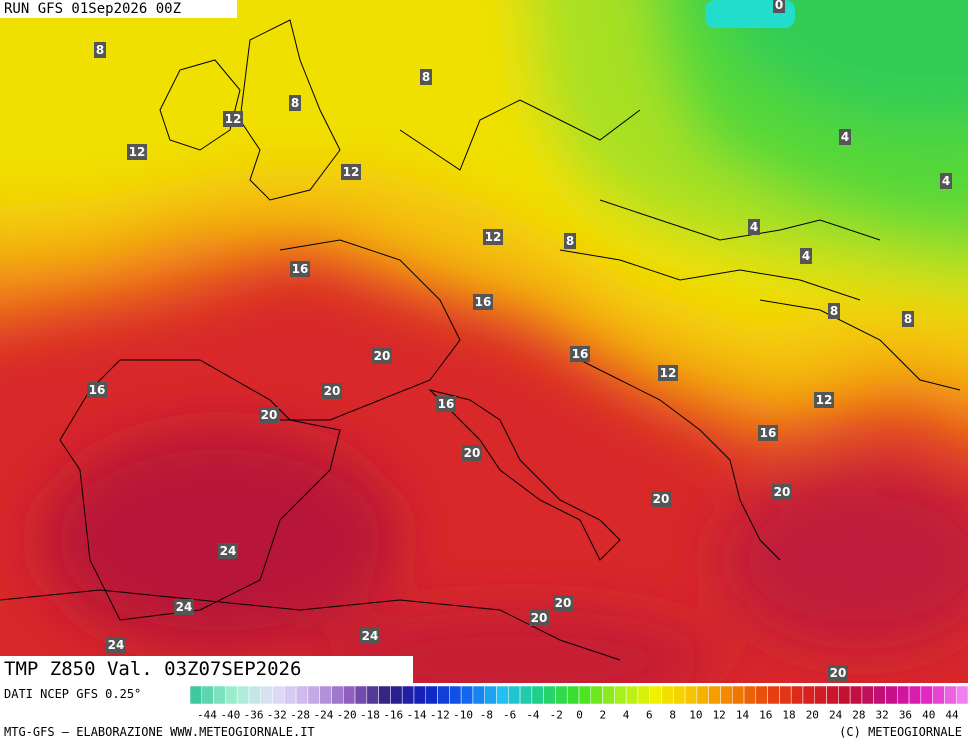 The width and height of the screenshot is (968, 745). I want to click on colorbar-tick-label: -28, so click(300, 715).